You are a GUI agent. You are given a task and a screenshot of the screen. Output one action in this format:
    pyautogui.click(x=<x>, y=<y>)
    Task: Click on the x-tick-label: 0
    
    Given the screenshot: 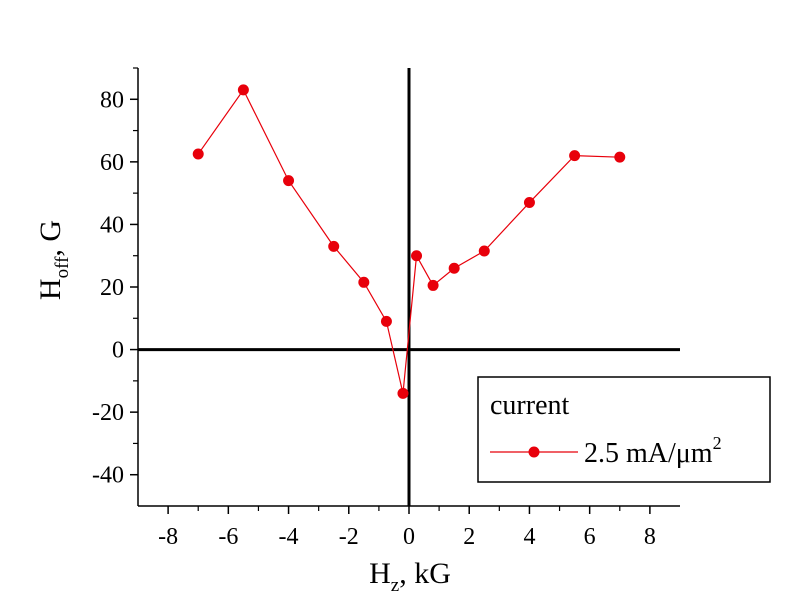 What is the action you would take?
    pyautogui.click(x=409, y=537)
    